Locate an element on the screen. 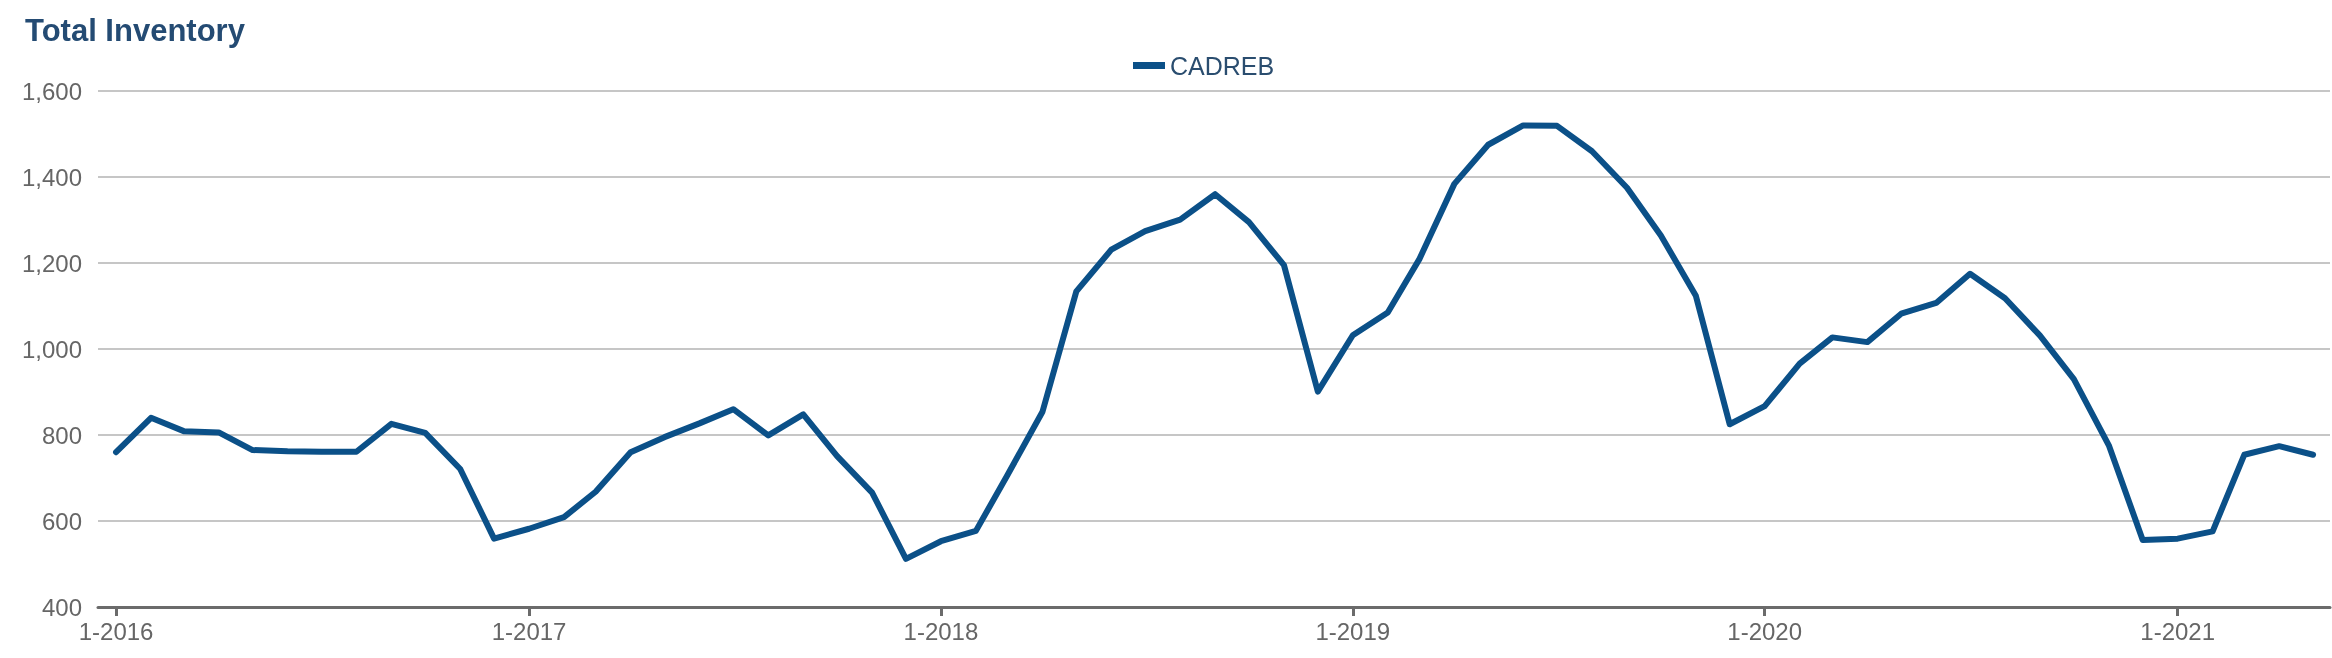 The width and height of the screenshot is (2332, 658). y-tick-label: 1,200 is located at coordinates (51, 263).